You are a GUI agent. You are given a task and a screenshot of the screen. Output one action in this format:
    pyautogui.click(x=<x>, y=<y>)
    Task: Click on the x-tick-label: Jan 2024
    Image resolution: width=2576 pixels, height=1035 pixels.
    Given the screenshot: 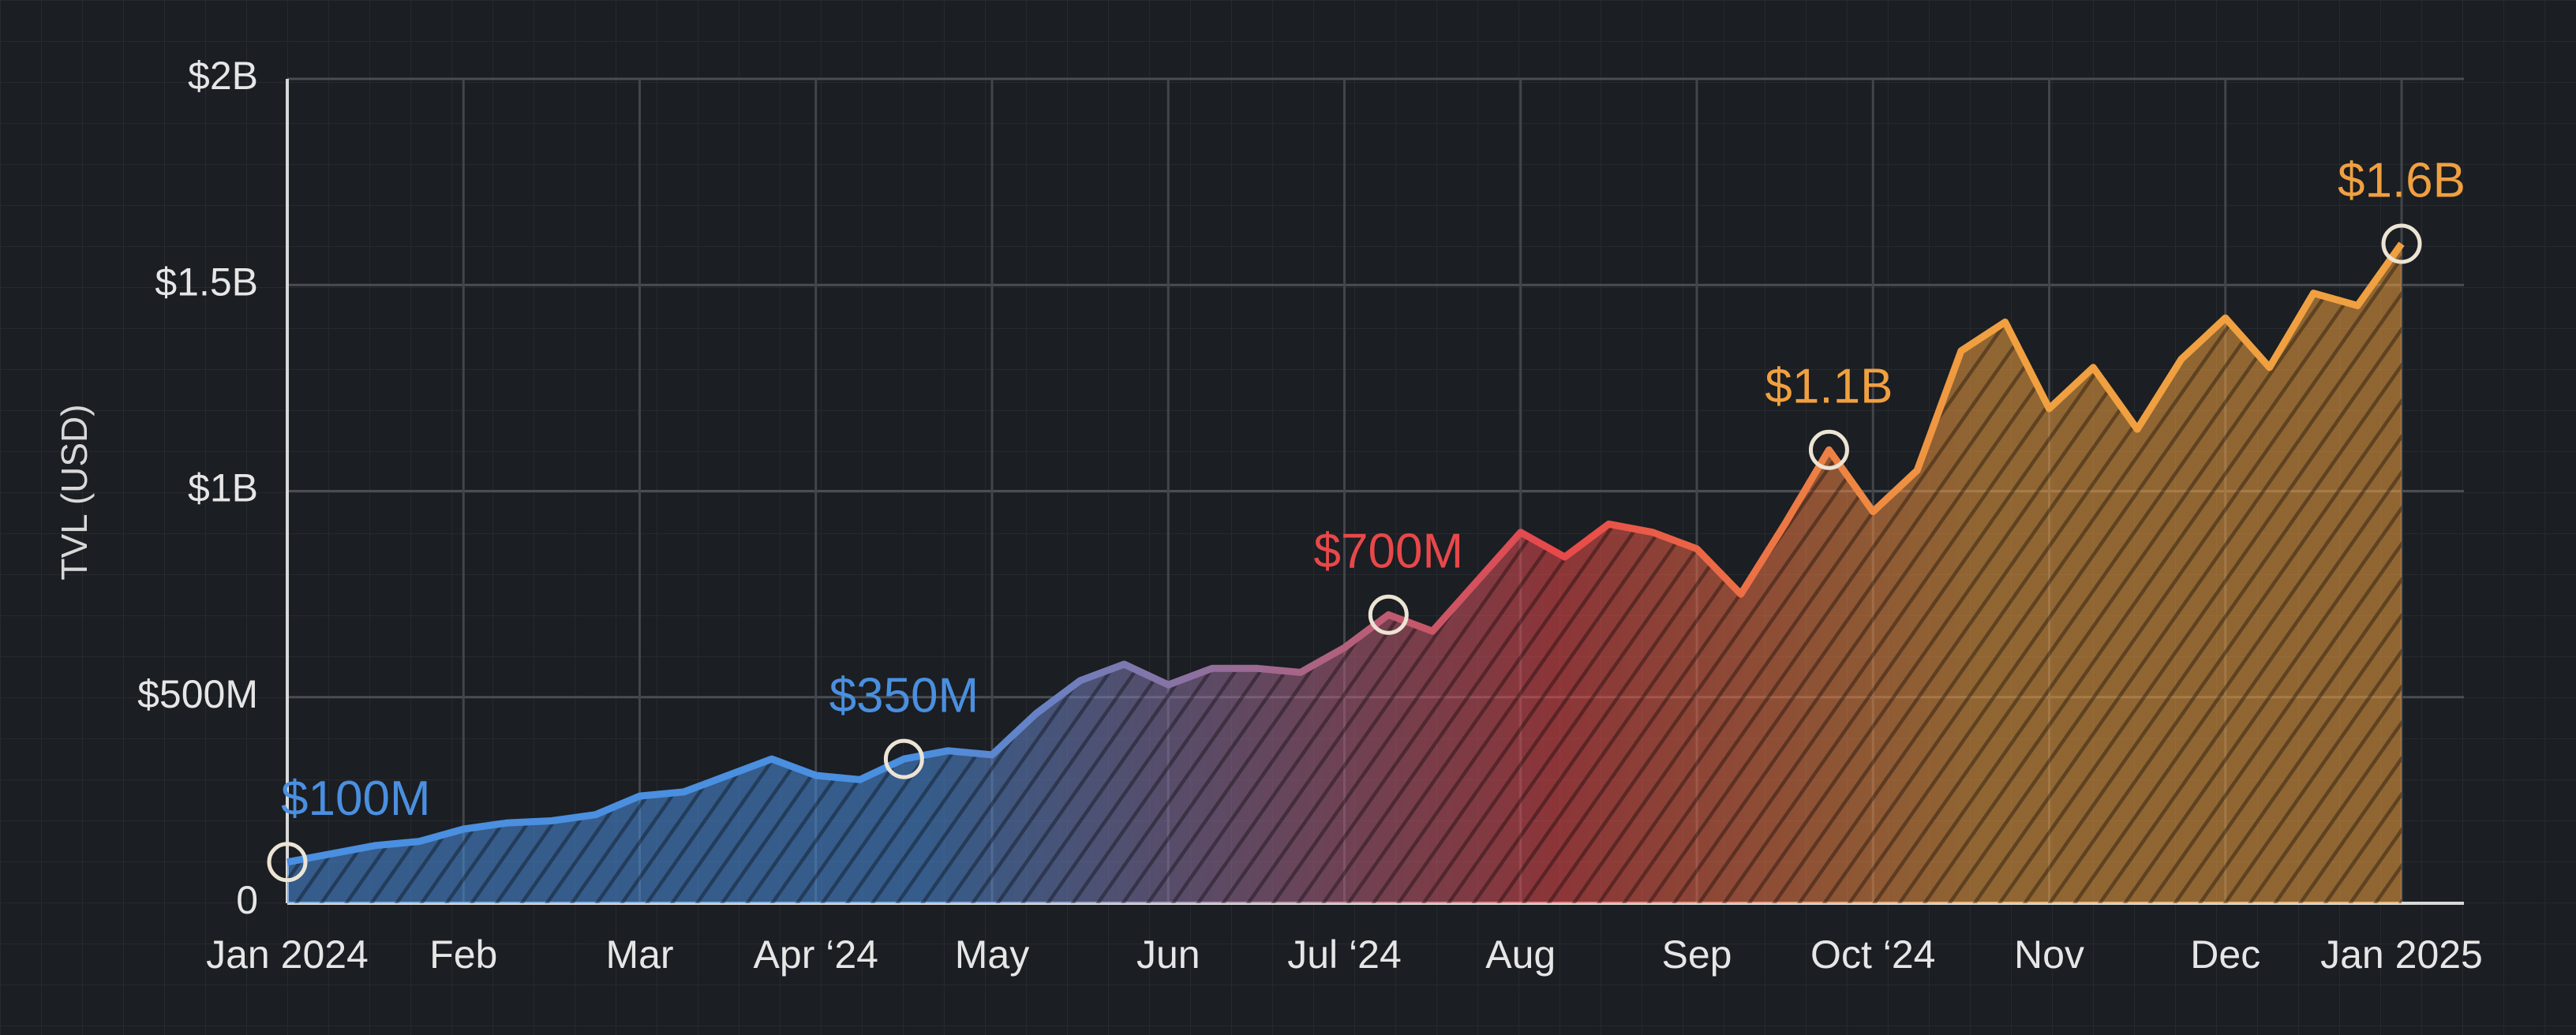 What is the action you would take?
    pyautogui.click(x=287, y=954)
    